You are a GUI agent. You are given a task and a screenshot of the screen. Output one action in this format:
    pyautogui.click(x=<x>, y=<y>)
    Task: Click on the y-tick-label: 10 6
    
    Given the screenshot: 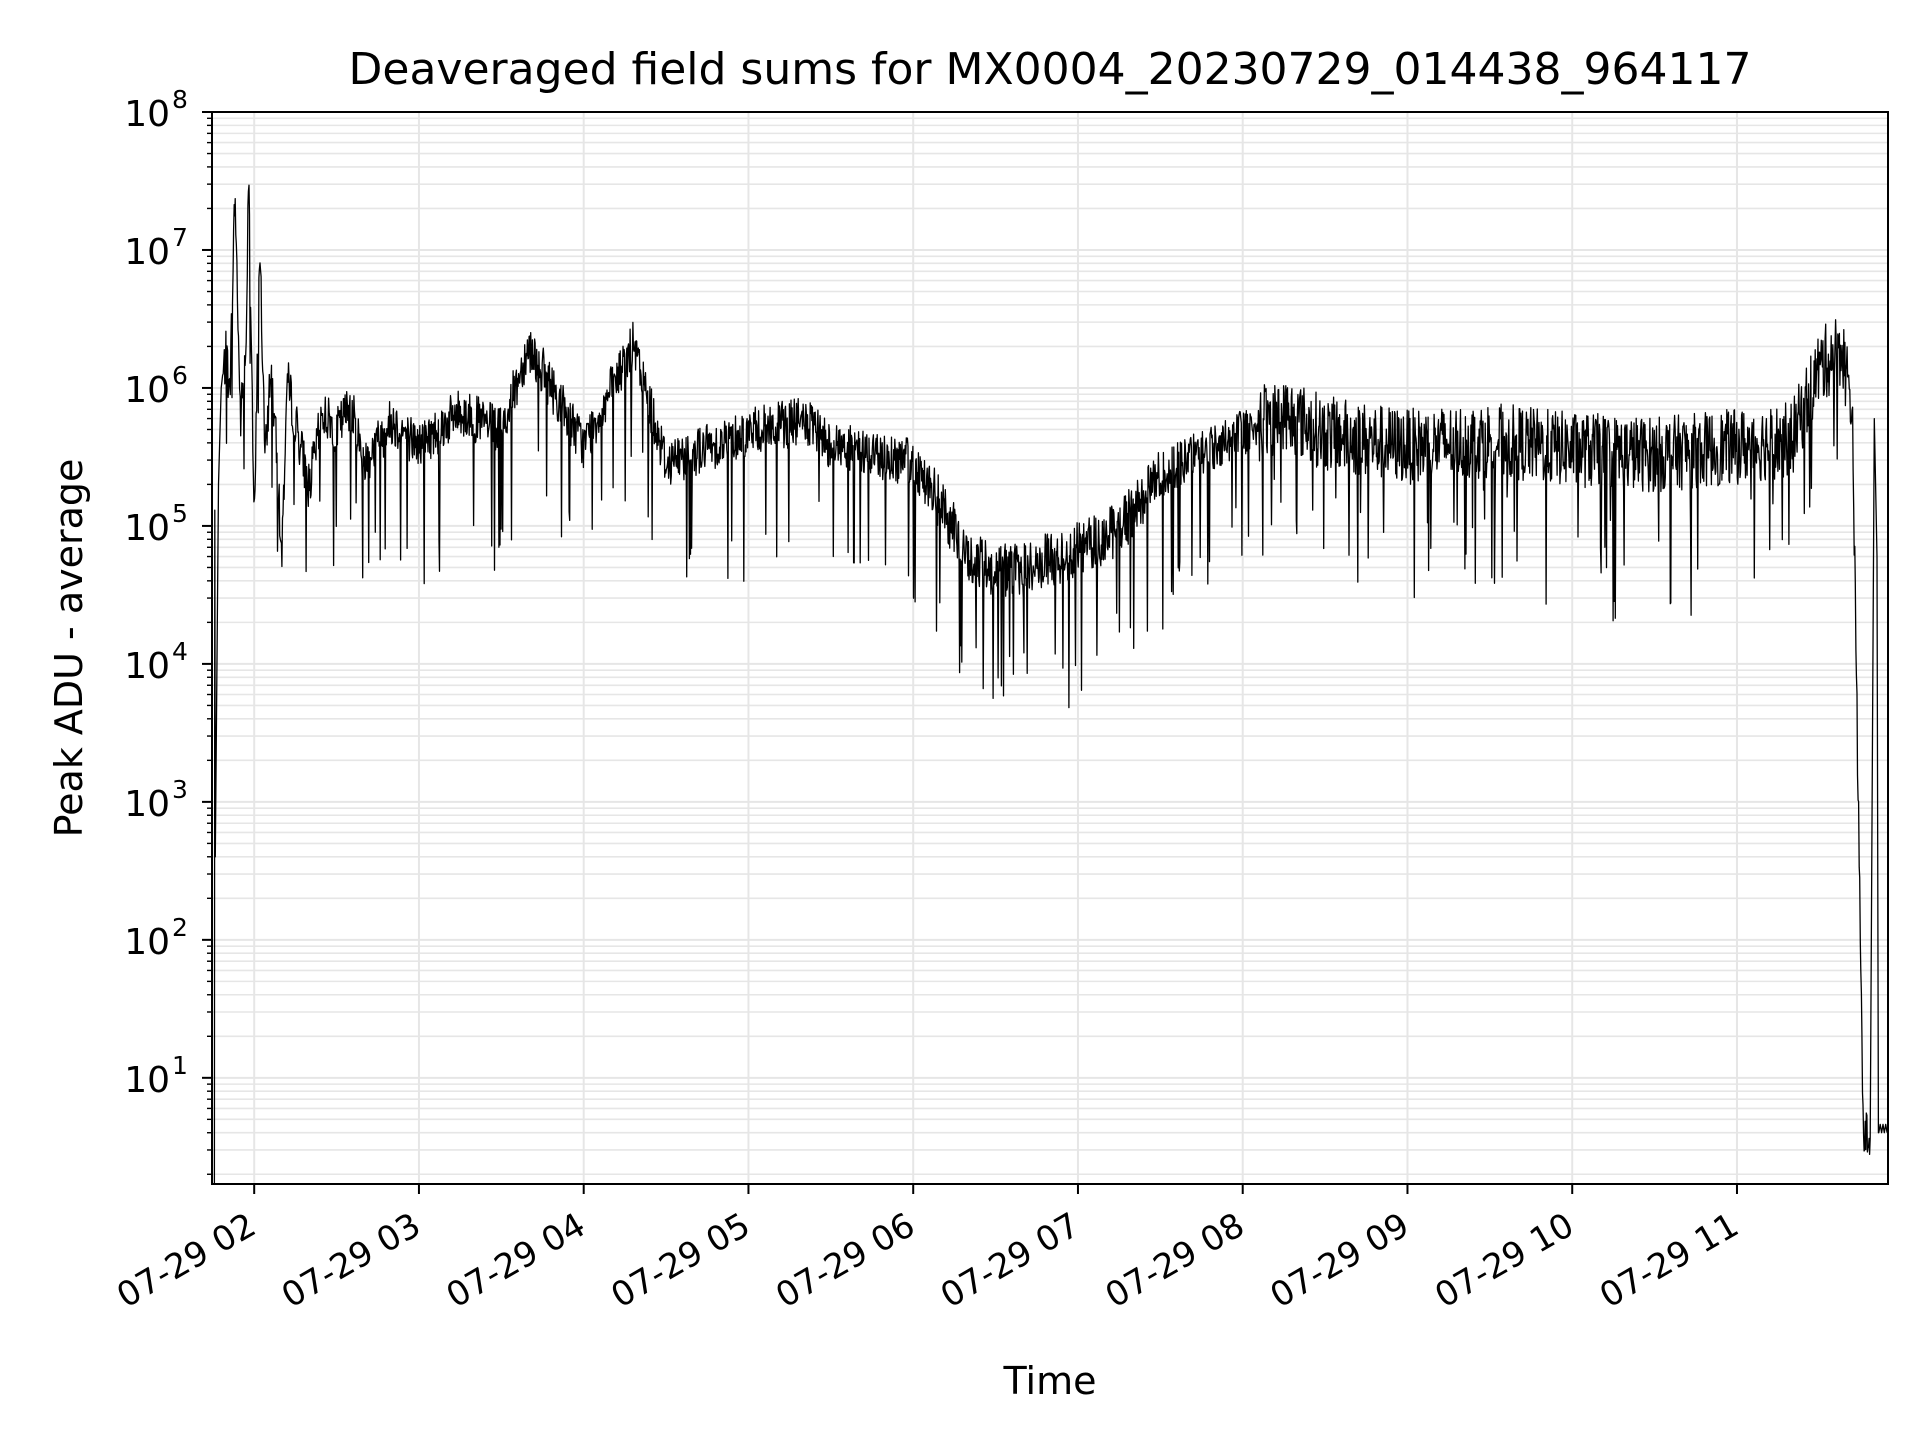 What is the action you would take?
    pyautogui.click(x=156, y=386)
    